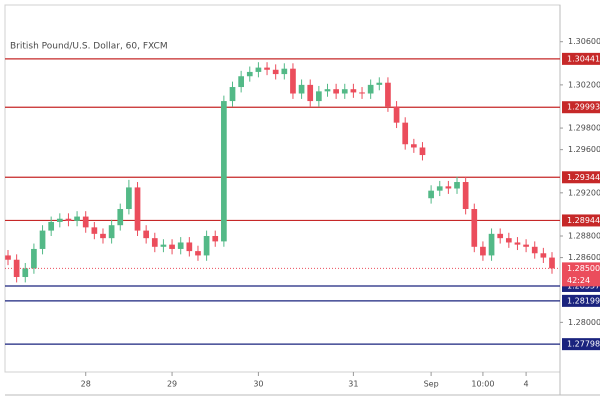 The height and width of the screenshot is (400, 600). Describe the element at coordinates (584, 41) in the screenshot. I see `y-tick-label: 1.30600` at that location.